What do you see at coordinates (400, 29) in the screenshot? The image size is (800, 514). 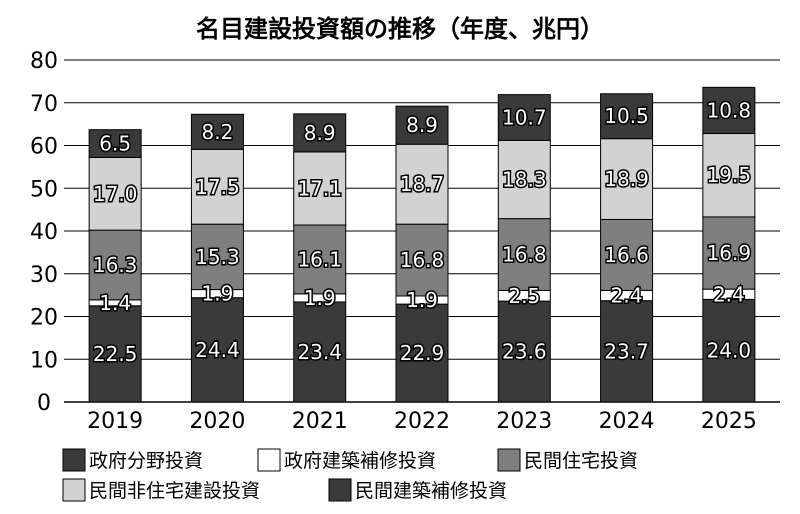 I see `chart-title: 名目建設投資額の推移（年度、兆円）` at bounding box center [400, 29].